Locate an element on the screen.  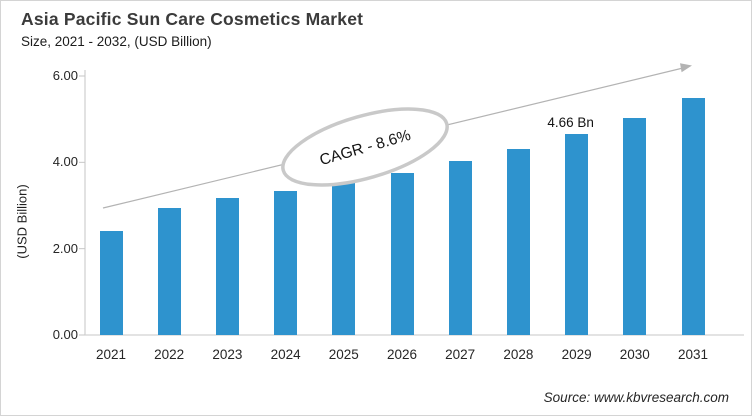
source-text: Source: www.kbvresearch.com is located at coordinates (636, 397).